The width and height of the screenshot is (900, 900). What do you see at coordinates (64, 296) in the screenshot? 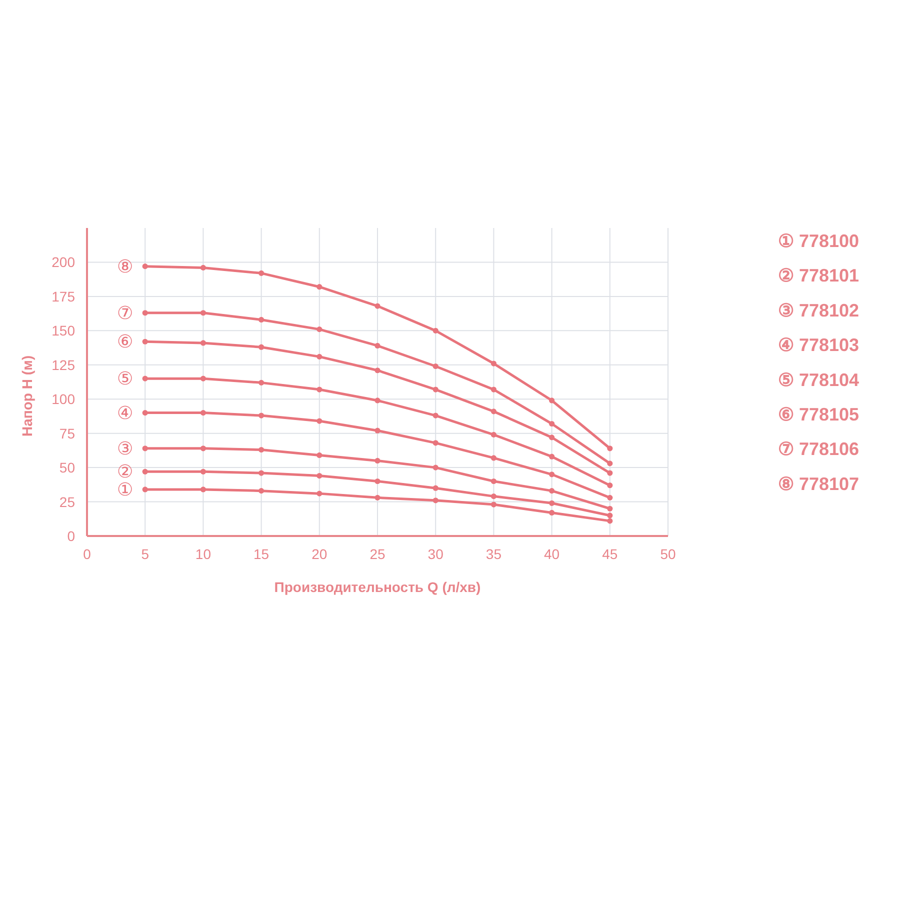
I see `y-tick-label: 175` at bounding box center [64, 296].